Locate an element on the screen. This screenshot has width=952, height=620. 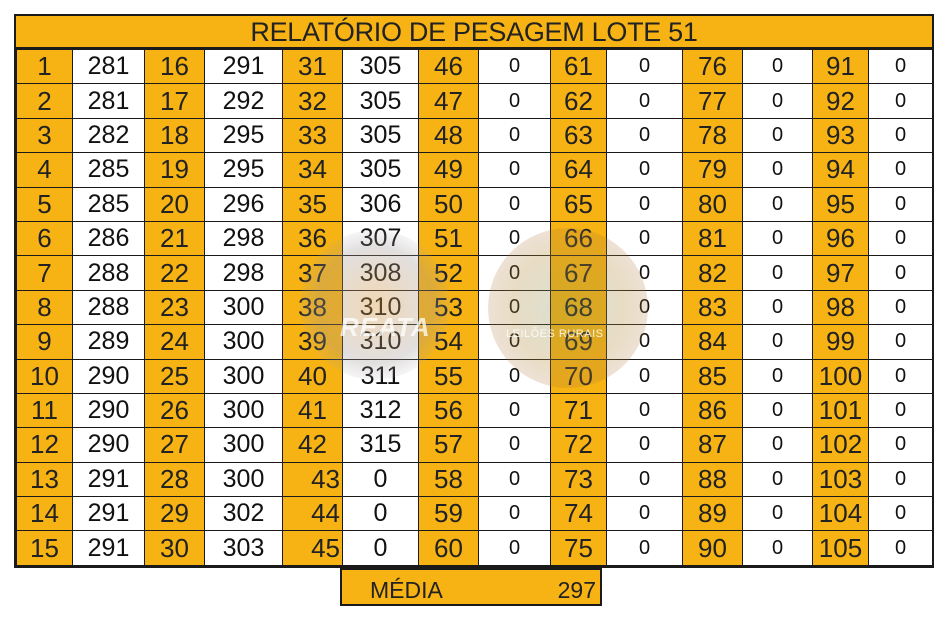
animal-weight: 281 is located at coordinates (108, 66).